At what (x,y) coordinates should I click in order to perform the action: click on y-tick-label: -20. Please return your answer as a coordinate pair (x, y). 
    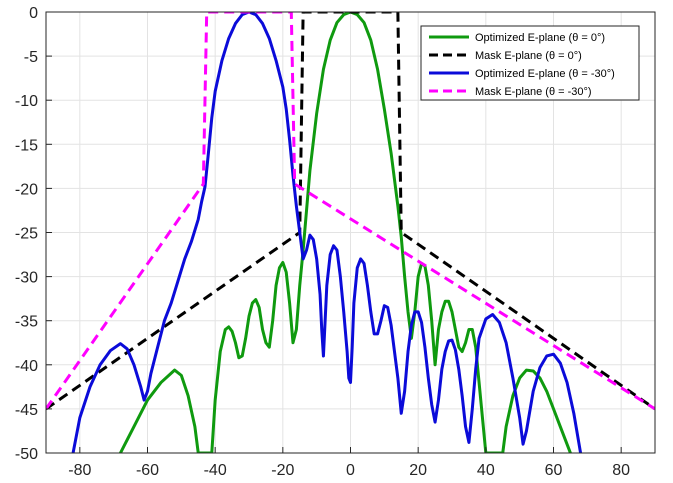
    Looking at the image, I should click on (26, 189).